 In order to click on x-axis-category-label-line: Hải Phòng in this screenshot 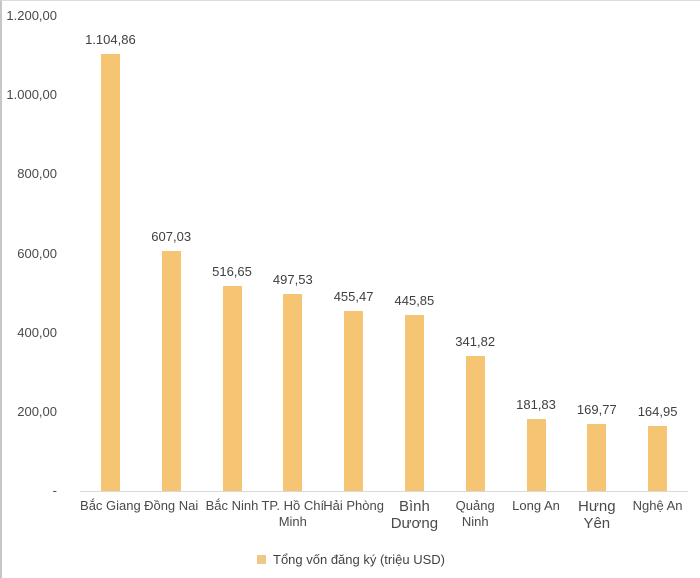, I will do `click(353, 505)`.